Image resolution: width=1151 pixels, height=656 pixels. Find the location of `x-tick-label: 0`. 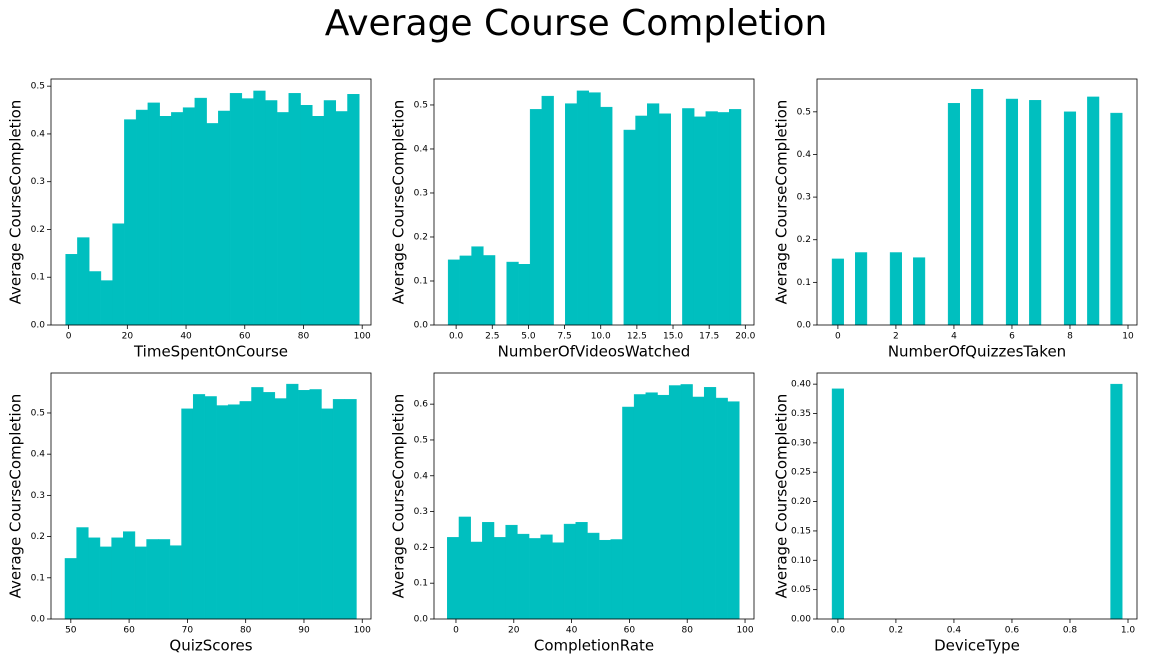

x-tick-label: 0 is located at coordinates (456, 631).